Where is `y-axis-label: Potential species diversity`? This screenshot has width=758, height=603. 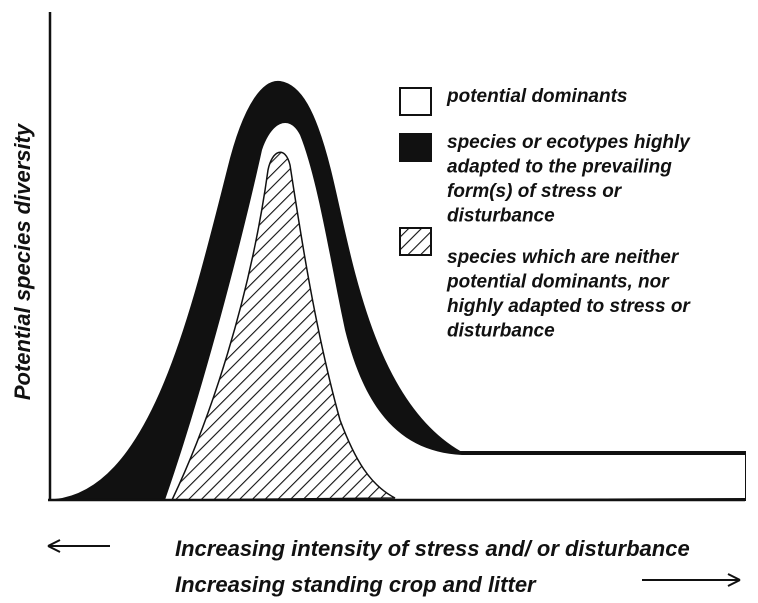 y-axis-label: Potential species diversity is located at coordinates (22, 261).